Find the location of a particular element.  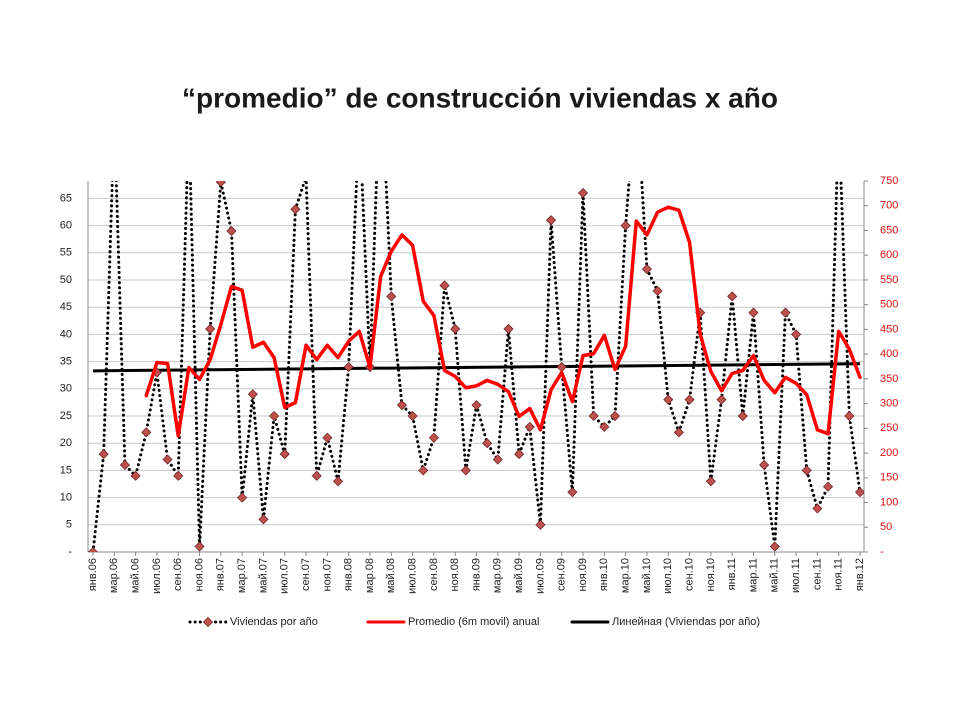

x-tick-label: сен.09 is located at coordinates (562, 574).